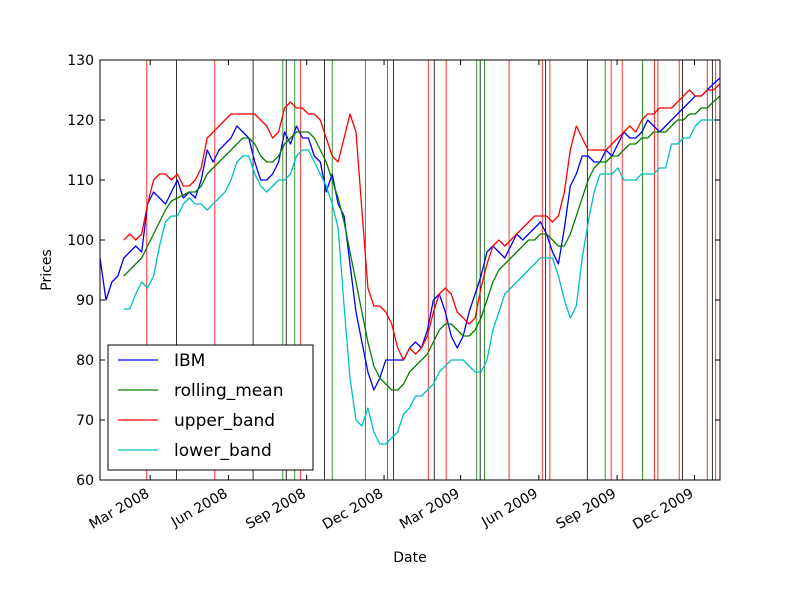 Image resolution: width=800 pixels, height=600 pixels. What do you see at coordinates (80, 181) in the screenshot?
I see `y-tick-label-5: 110` at bounding box center [80, 181].